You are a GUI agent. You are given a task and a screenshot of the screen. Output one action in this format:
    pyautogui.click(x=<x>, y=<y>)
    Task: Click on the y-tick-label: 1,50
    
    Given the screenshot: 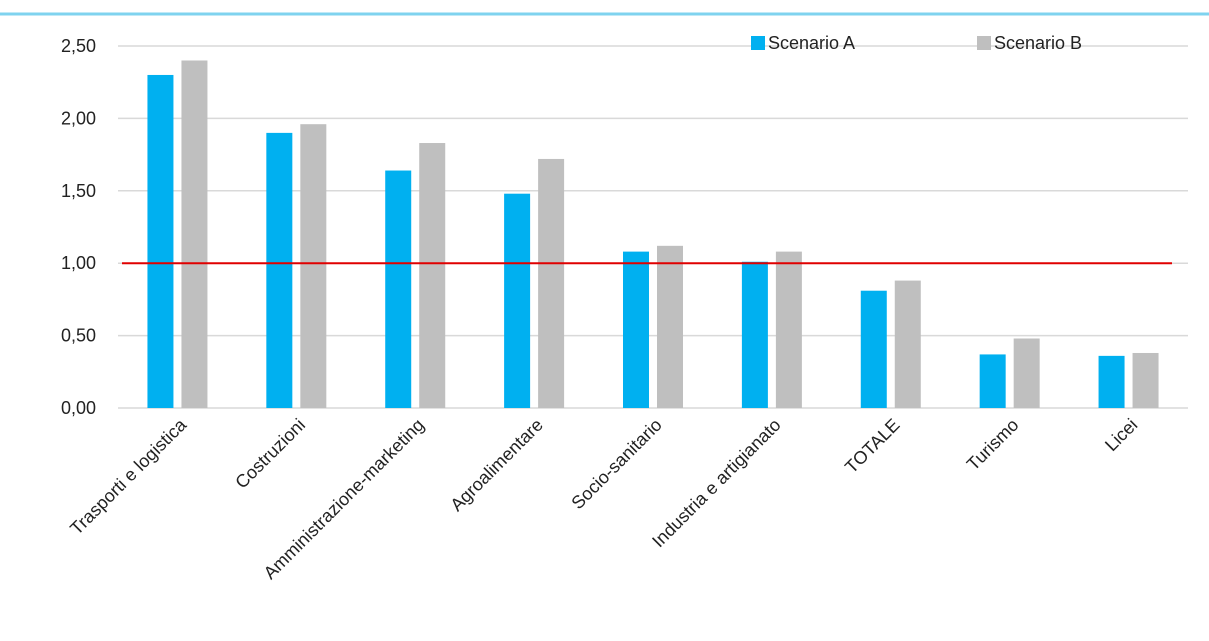 What is the action you would take?
    pyautogui.click(x=78, y=191)
    